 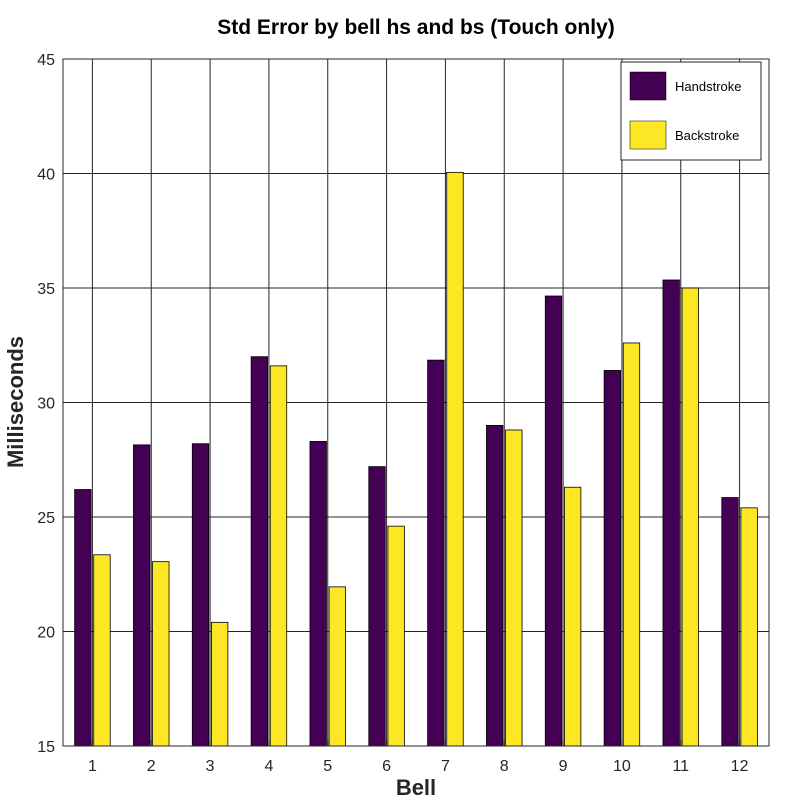 I want to click on x-tick-label: 2, so click(x=151, y=766).